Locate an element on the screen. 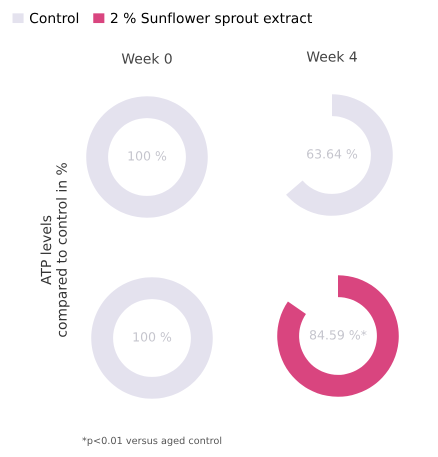 This screenshot has width=438, height=457. data-label: 63.64 % is located at coordinates (332, 154).